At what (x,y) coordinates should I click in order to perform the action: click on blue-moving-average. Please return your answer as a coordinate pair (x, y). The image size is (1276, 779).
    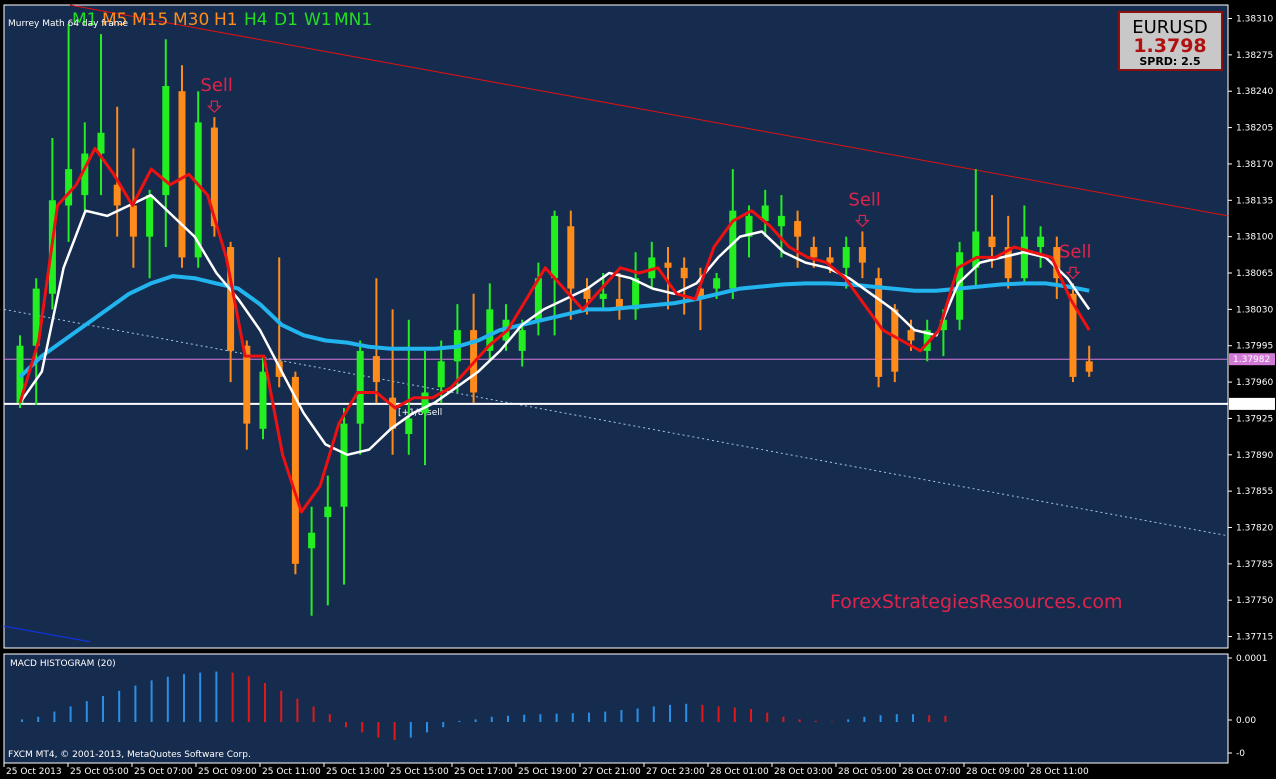
    Looking at the image, I should click on (554, 326).